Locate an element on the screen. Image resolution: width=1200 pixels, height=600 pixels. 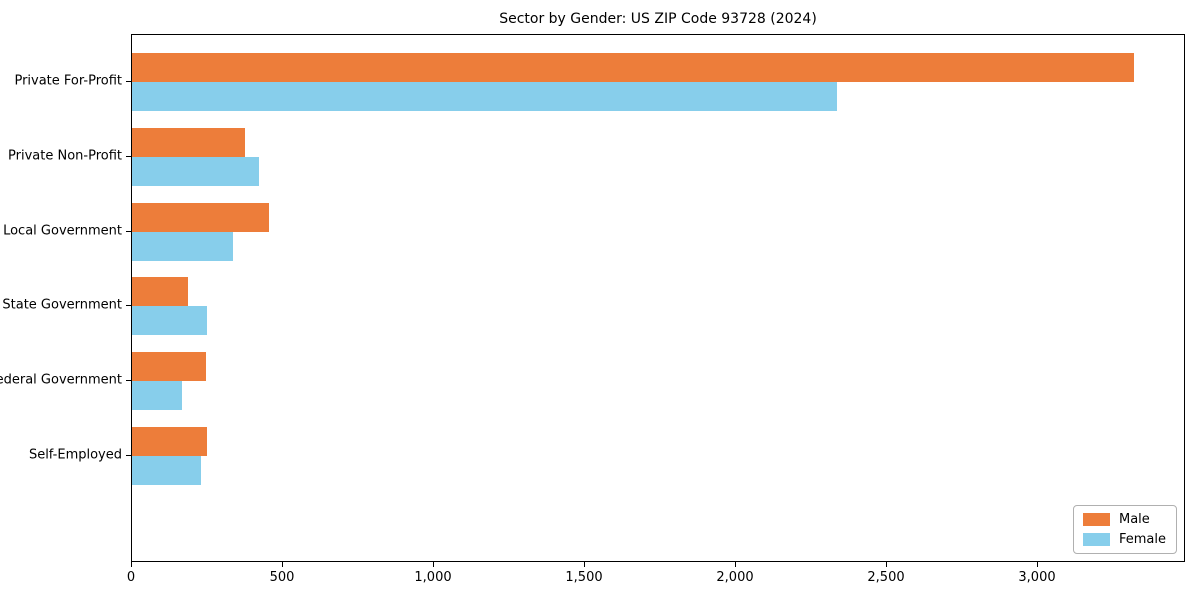
y-tick-label-private-for-profit: Private For-Profit is located at coordinates (68, 81).